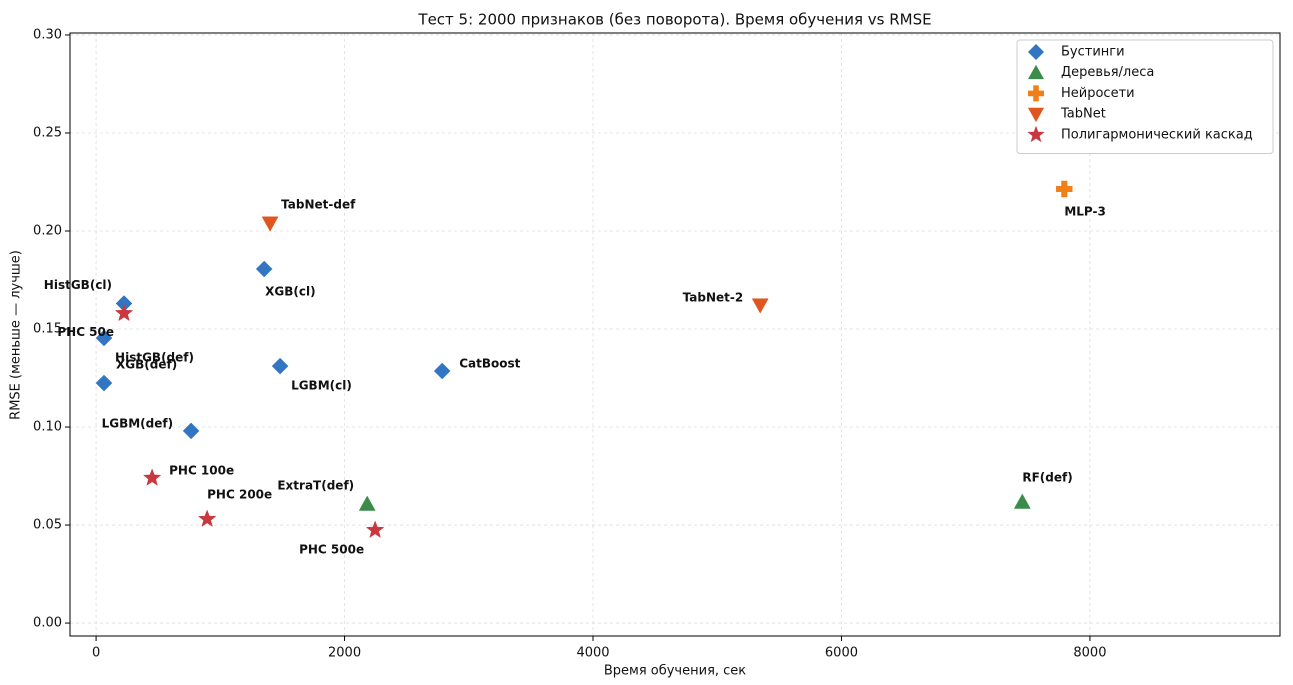 This screenshot has width=1293, height=685. Describe the element at coordinates (1107, 72) in the screenshot. I see `legend-label: Деревья/леса` at that location.